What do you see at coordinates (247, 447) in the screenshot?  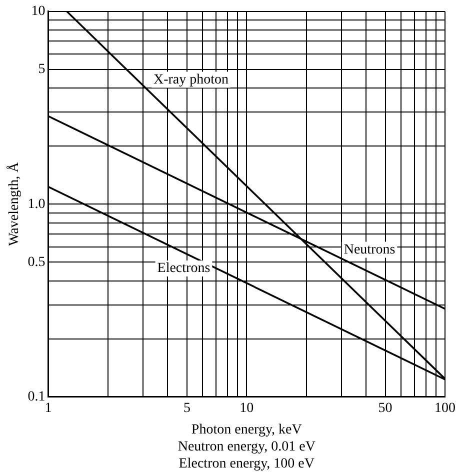 I see `x-axis-title: Photon energy, keV Neutron energy, 0.01 eV Electron energy, 100 eV` at bounding box center [247, 447].